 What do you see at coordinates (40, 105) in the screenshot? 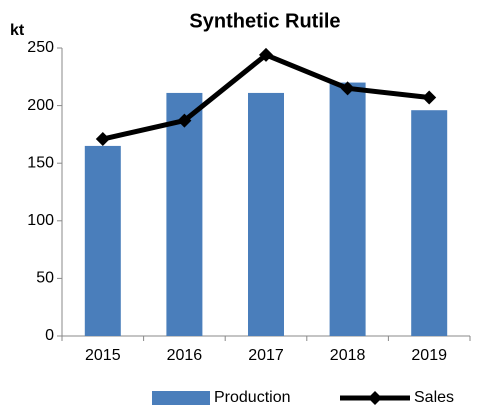
I see `y-tick-label: 200` at bounding box center [40, 105].